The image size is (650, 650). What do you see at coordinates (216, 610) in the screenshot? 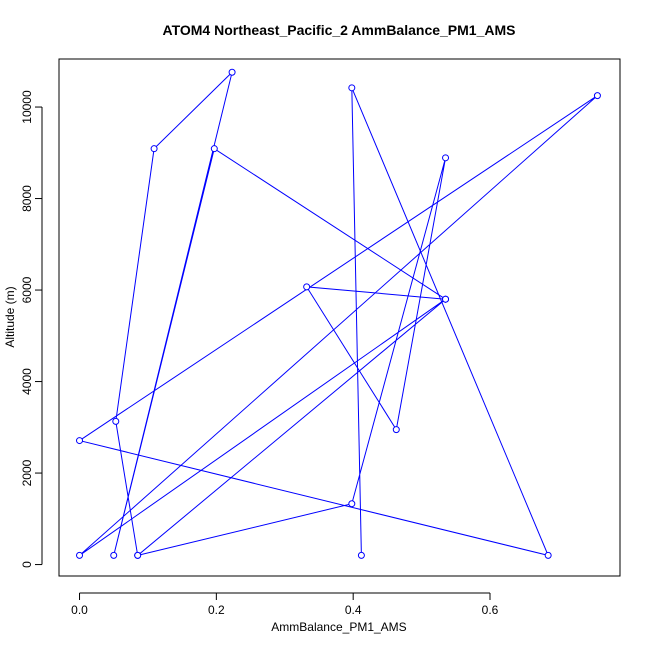
I see `x-tick-label: 0.2` at bounding box center [216, 610].